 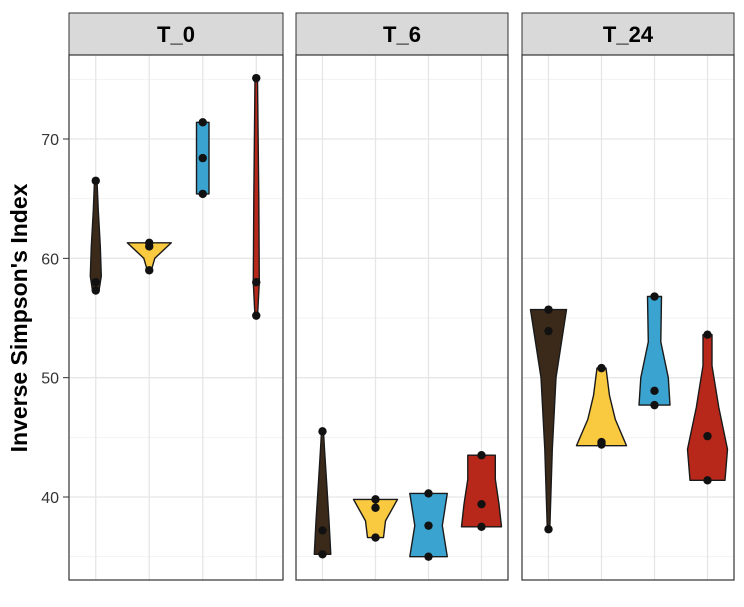 I want to click on strip-label: T_0, so click(x=176, y=34).